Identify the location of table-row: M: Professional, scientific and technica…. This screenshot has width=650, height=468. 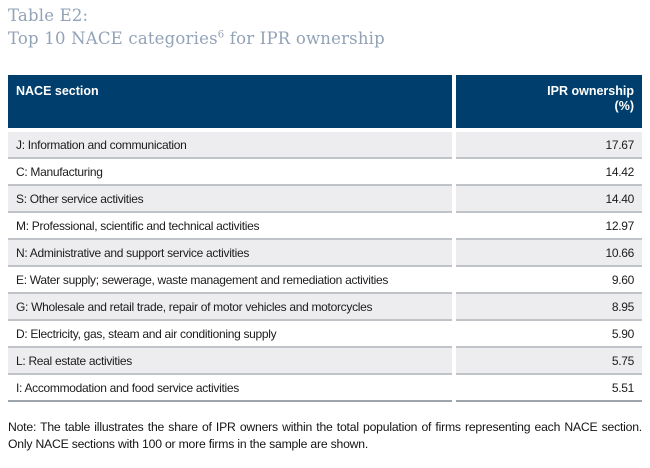
(325, 226).